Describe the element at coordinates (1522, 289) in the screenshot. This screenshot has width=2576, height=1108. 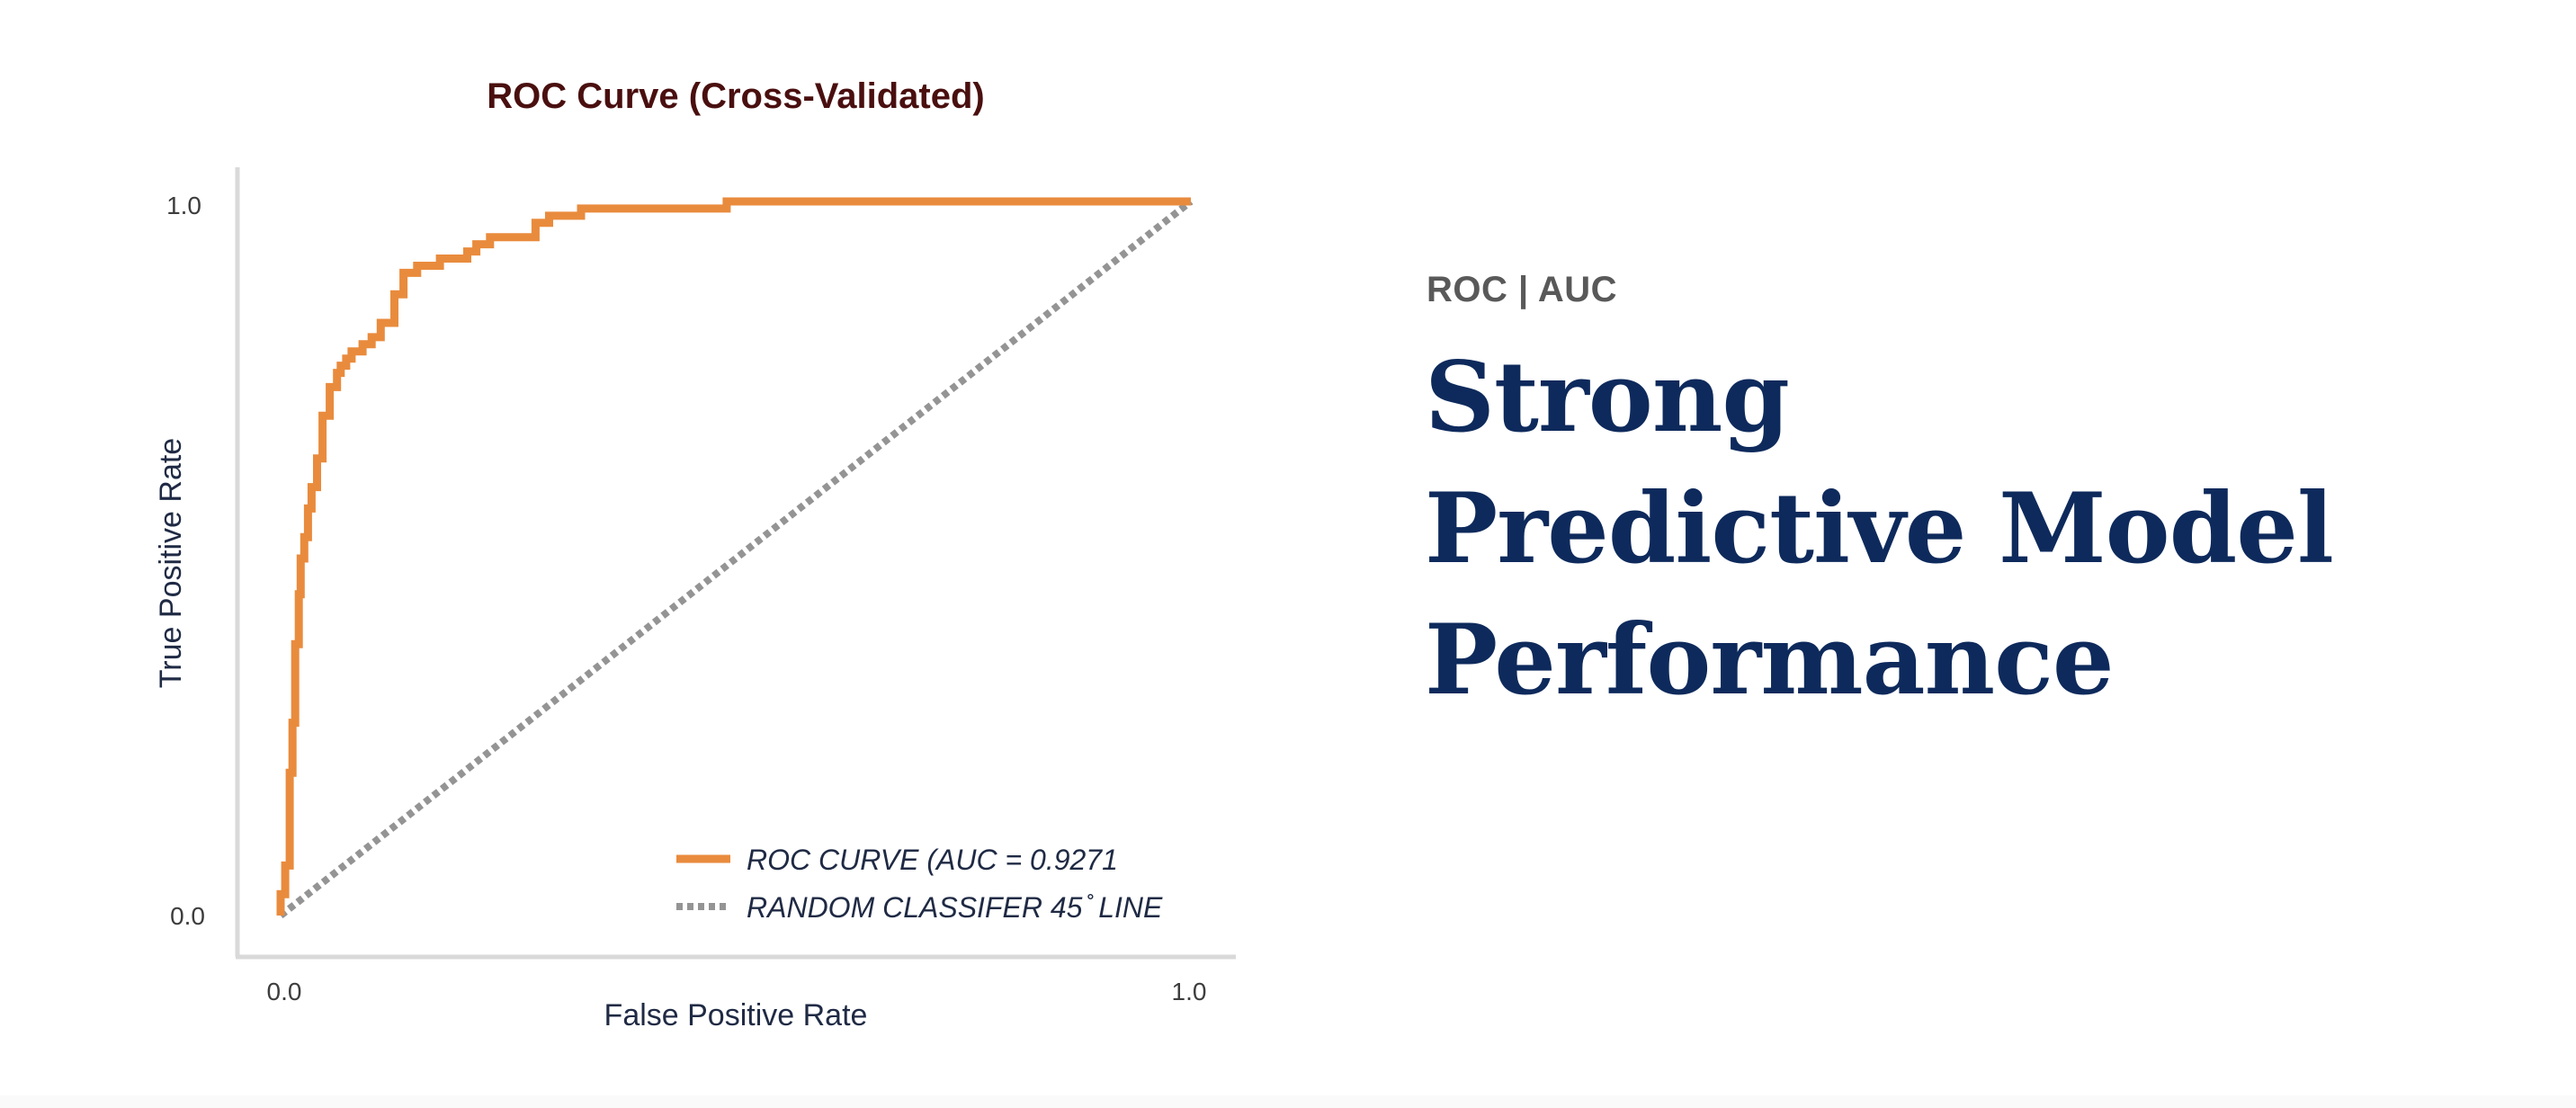
I see `kicker-label: ROC | AUC` at that location.